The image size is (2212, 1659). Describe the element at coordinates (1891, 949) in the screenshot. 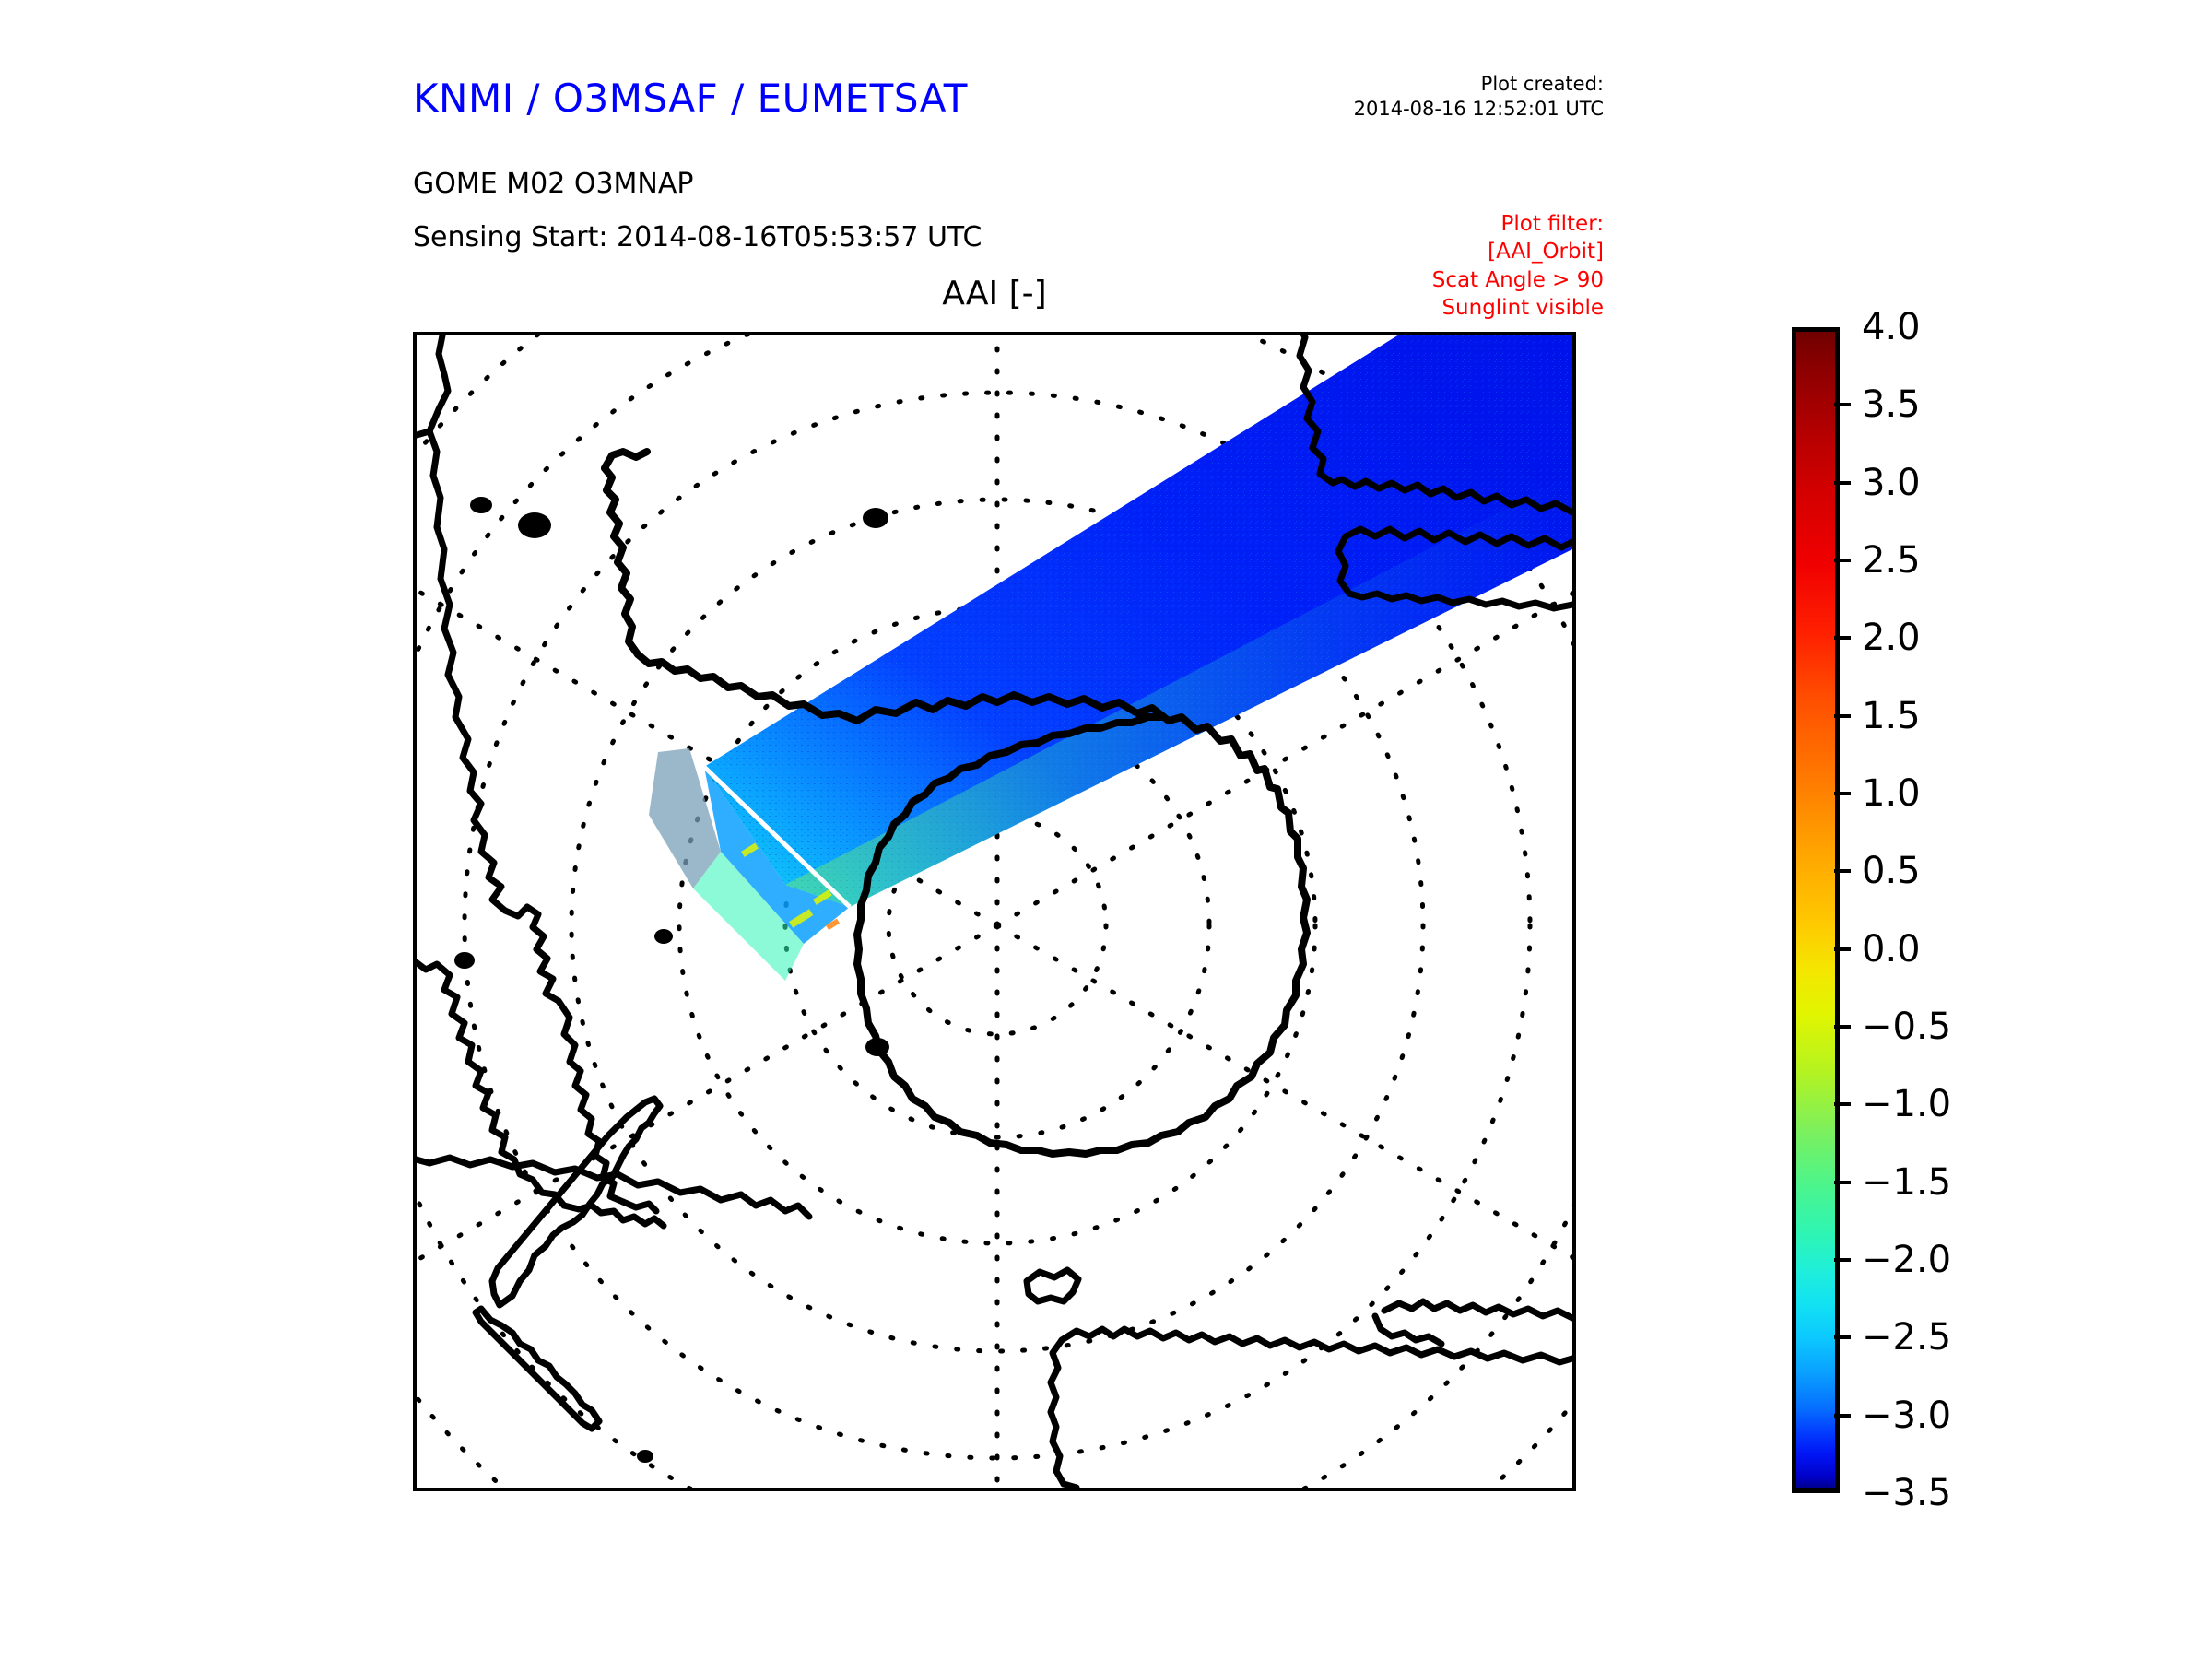

I see `colorbar-tick-label: 0.0` at that location.